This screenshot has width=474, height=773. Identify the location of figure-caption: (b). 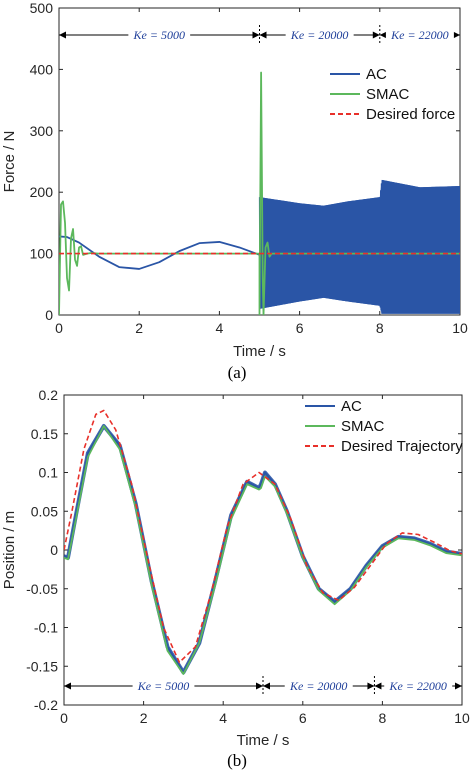
(237, 760).